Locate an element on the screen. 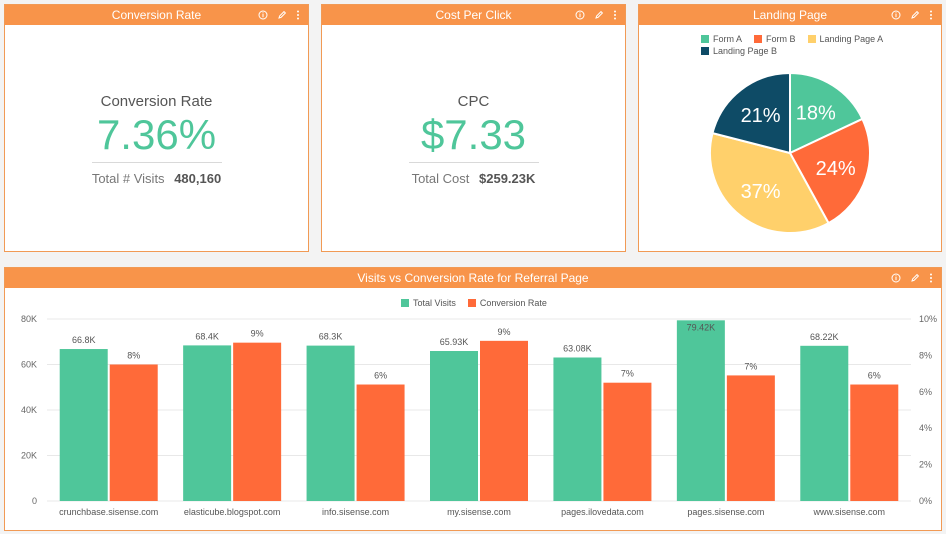  pie-legend: Form A Form B Landing Page A Landing Page B is located at coordinates (801, 45).